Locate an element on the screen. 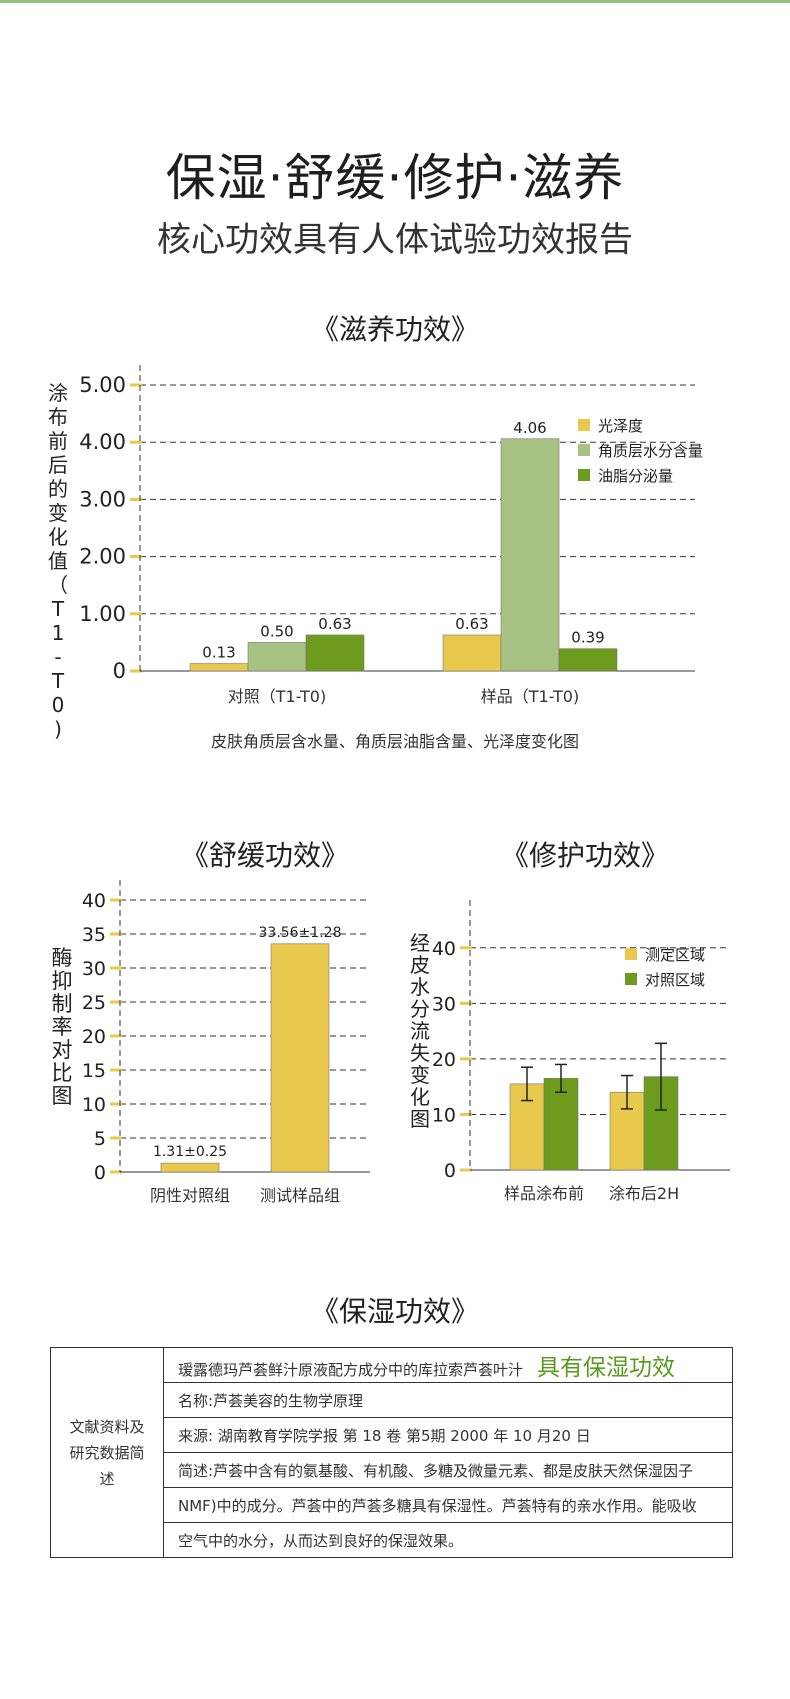 This screenshot has width=790, height=1699. y-tick-label: 15 is located at coordinates (94, 1071).